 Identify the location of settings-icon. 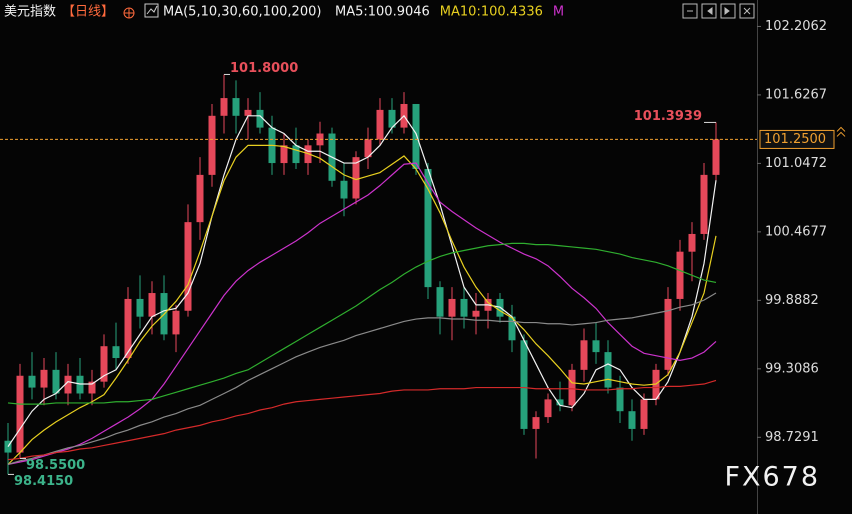
(129, 13).